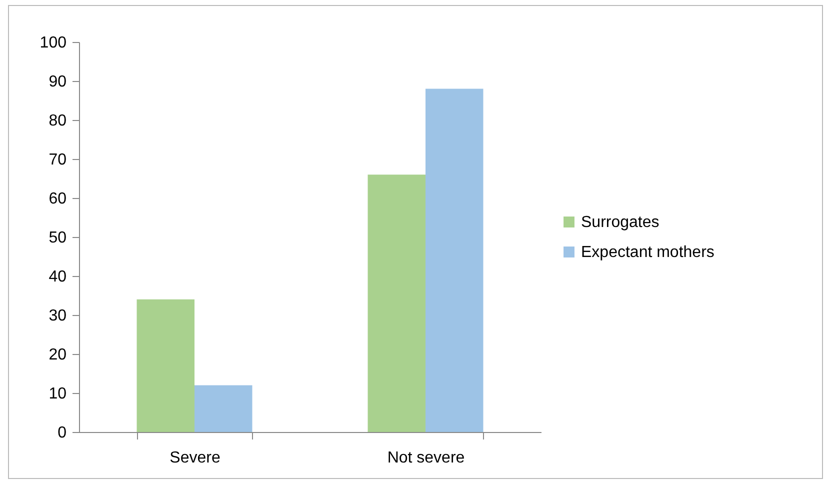 Image resolution: width=835 pixels, height=488 pixels. I want to click on y-tick-label: 70, so click(57, 160).